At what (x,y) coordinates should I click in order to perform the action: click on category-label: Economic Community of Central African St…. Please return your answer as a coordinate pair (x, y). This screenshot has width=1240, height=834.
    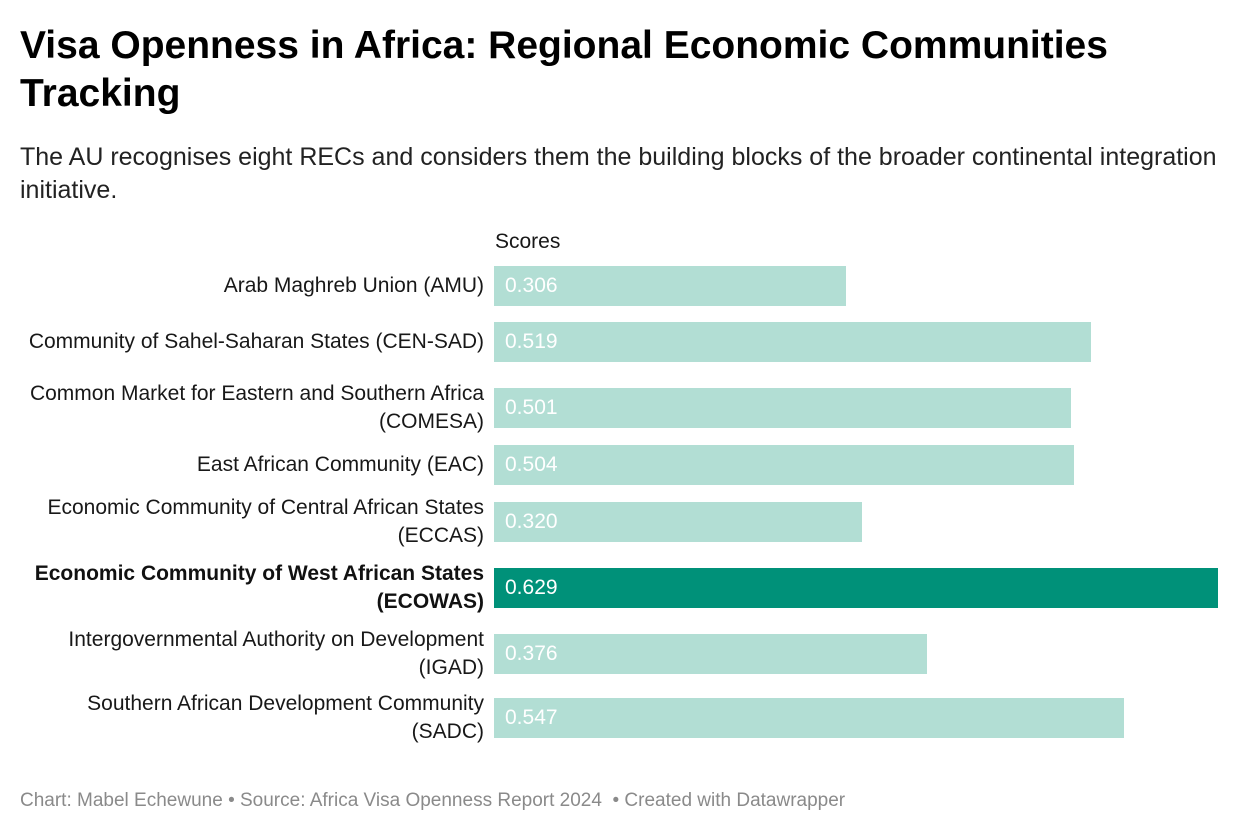
    Looking at the image, I should click on (265, 521).